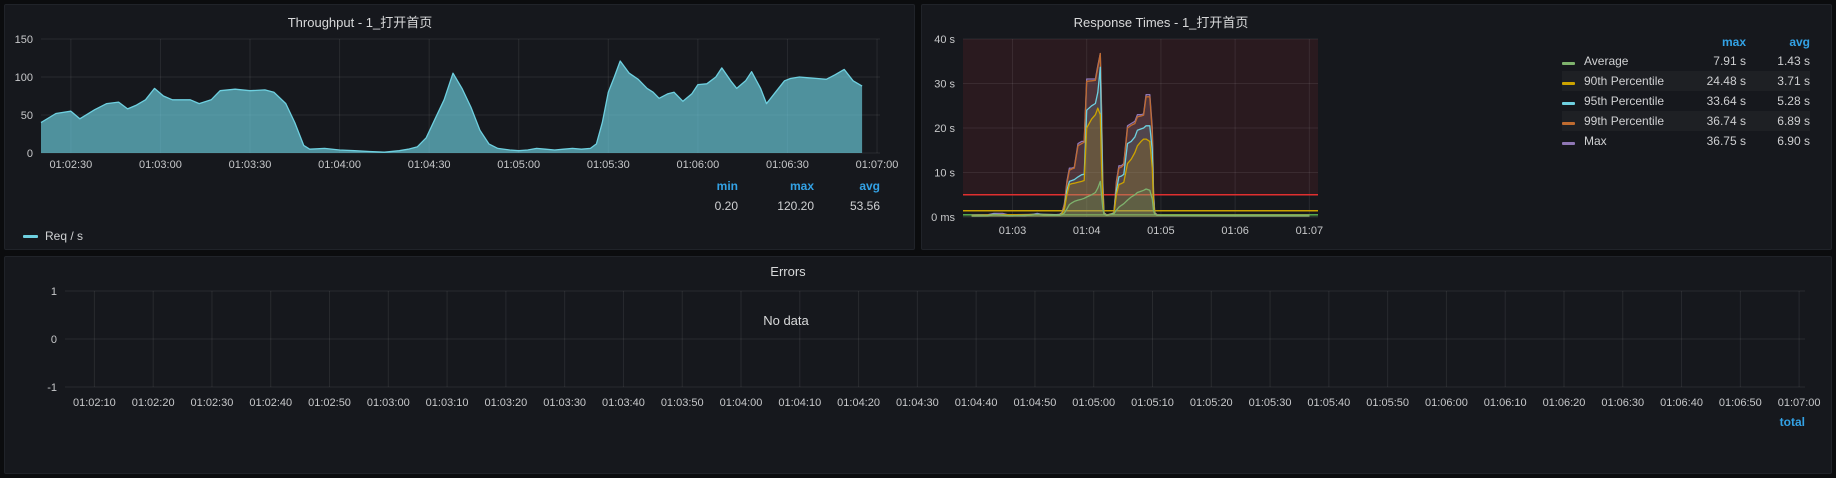 The image size is (1836, 478). Describe the element at coordinates (1310, 231) in the screenshot. I see `svg-text: 01:07` at that location.